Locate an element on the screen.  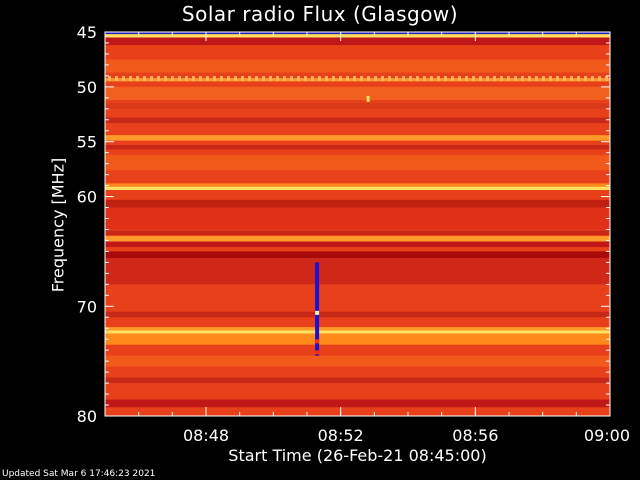
chart-title: Solar radio Flux (Glasgow) is located at coordinates (320, 14).